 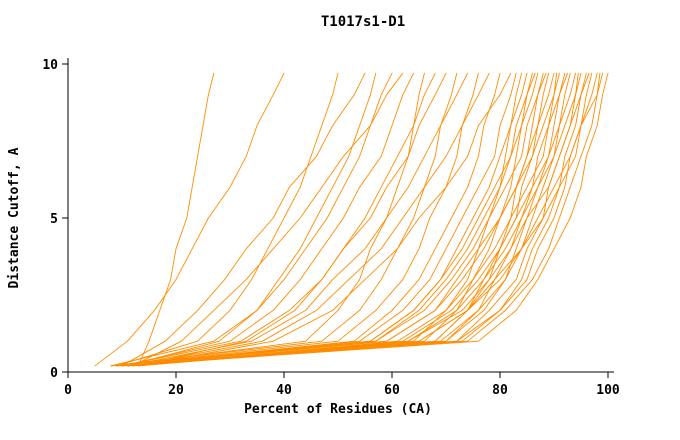 I want to click on y-tick-label: 0, so click(x=54, y=373).